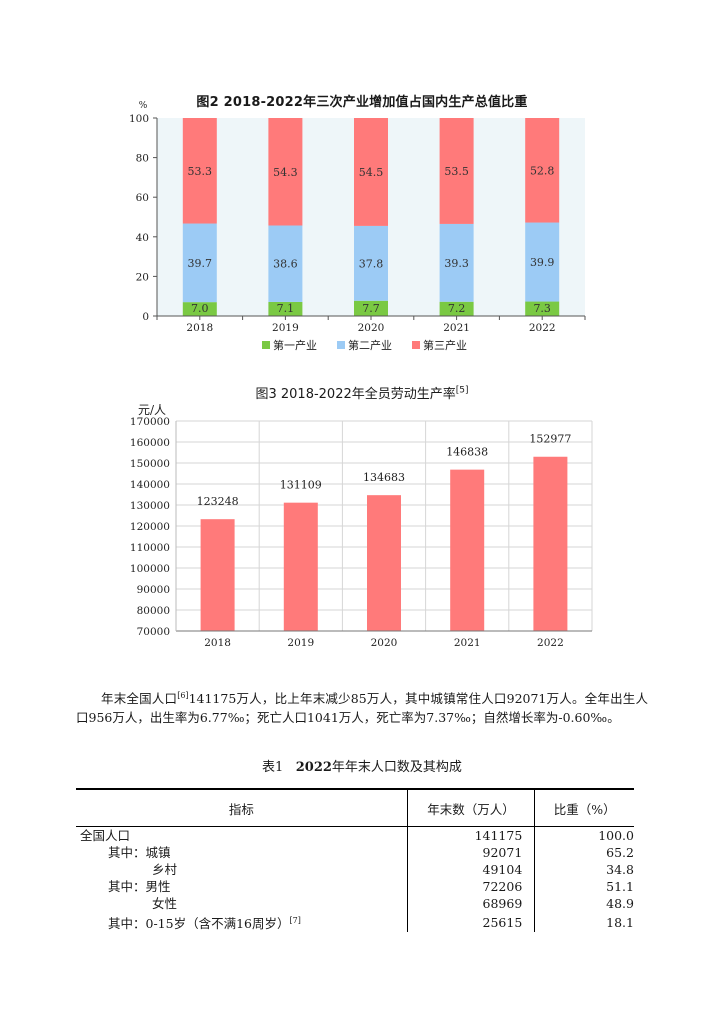 The image size is (724, 1024). Describe the element at coordinates (145, 317) in the screenshot. I see `figure2-y-tick-label: 0` at that location.